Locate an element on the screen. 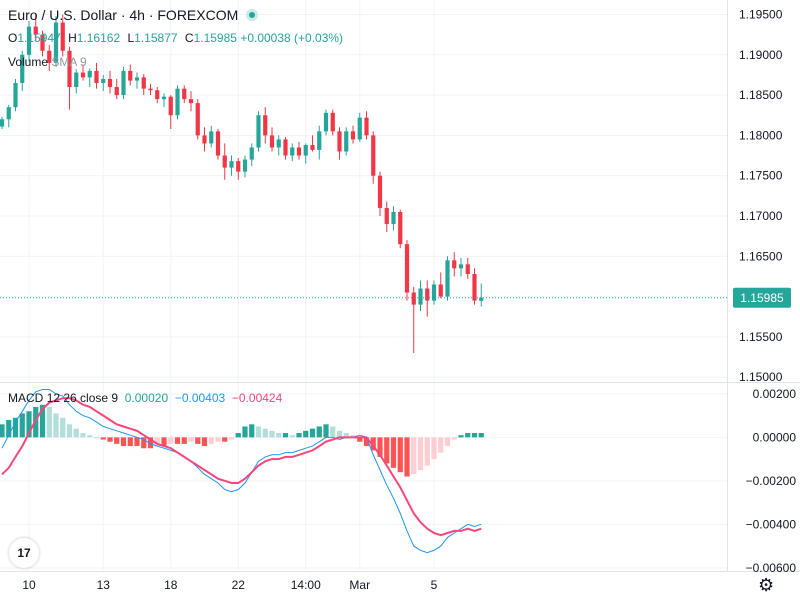 The image size is (800, 600). price-axis-tick: 1.18000 is located at coordinates (761, 135).